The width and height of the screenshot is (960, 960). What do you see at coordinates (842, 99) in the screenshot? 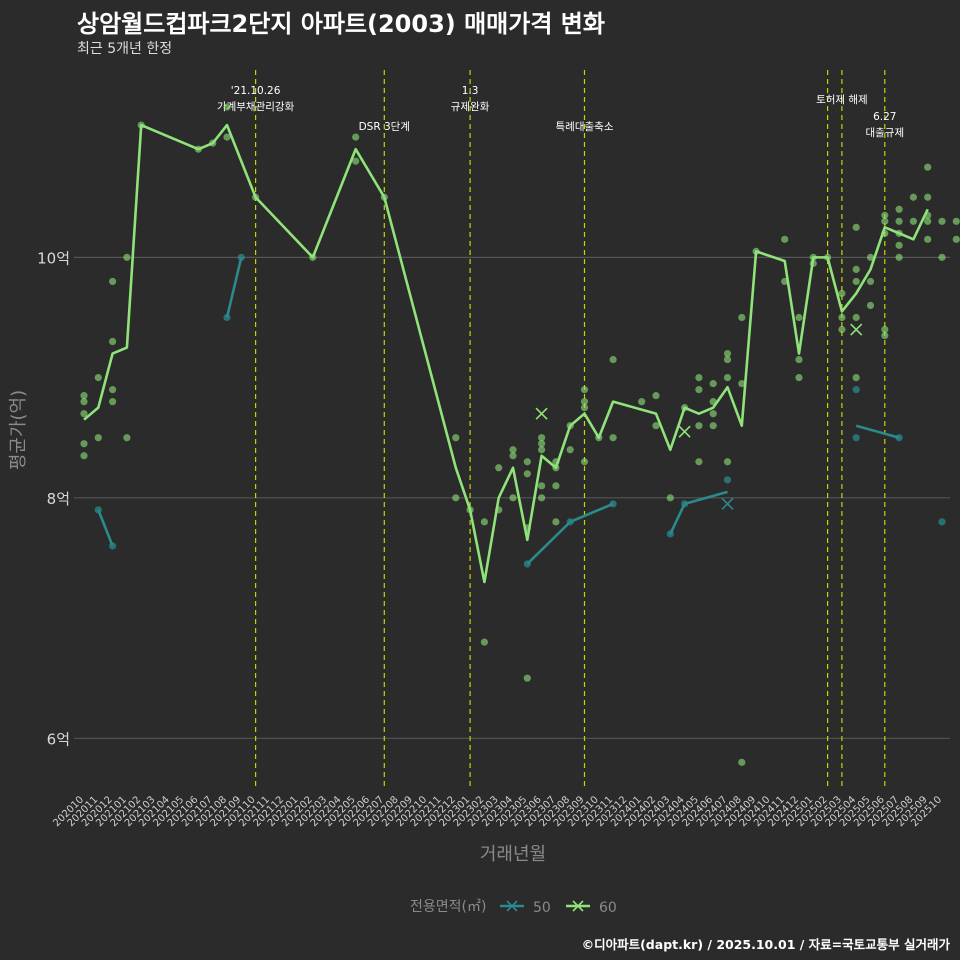
I see `event-annotation: 토허제 해제` at bounding box center [842, 99].